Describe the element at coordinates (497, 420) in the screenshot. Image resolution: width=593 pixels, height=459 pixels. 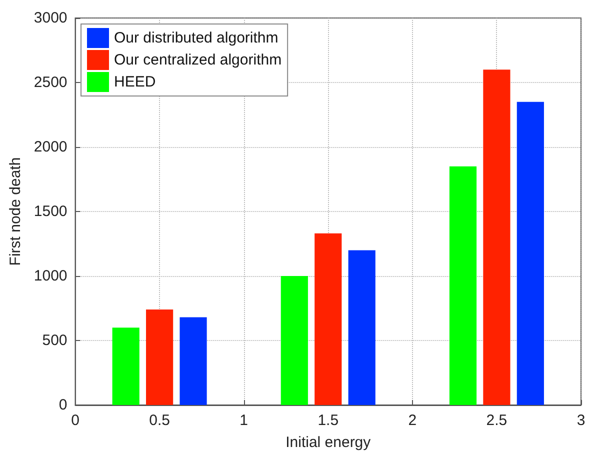
I see `x-tick-label: 2.5` at that location.